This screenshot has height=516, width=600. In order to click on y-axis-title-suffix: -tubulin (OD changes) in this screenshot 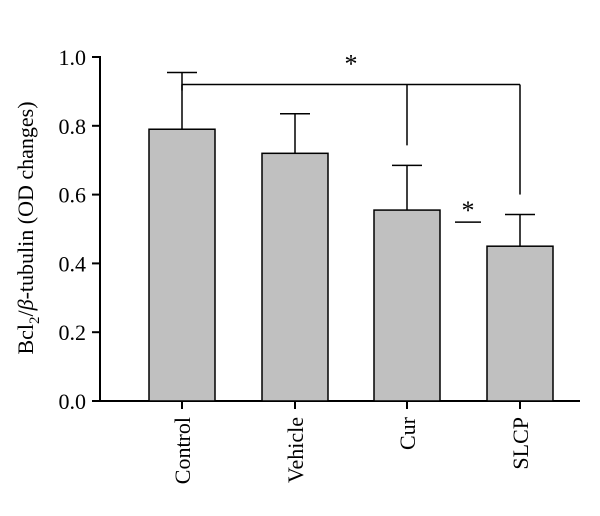, I will do `click(25, 200)`.